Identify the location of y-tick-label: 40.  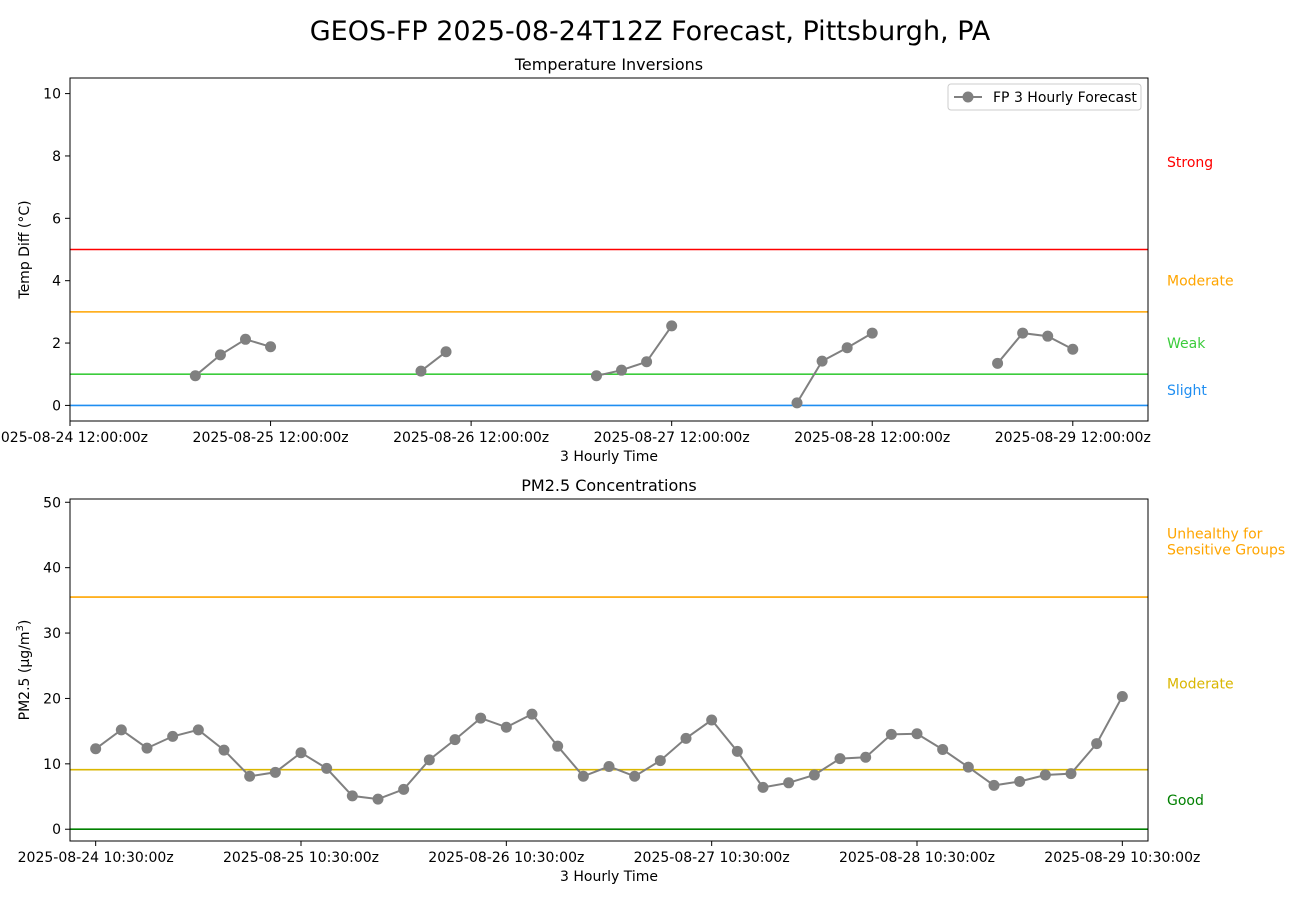
(52, 569).